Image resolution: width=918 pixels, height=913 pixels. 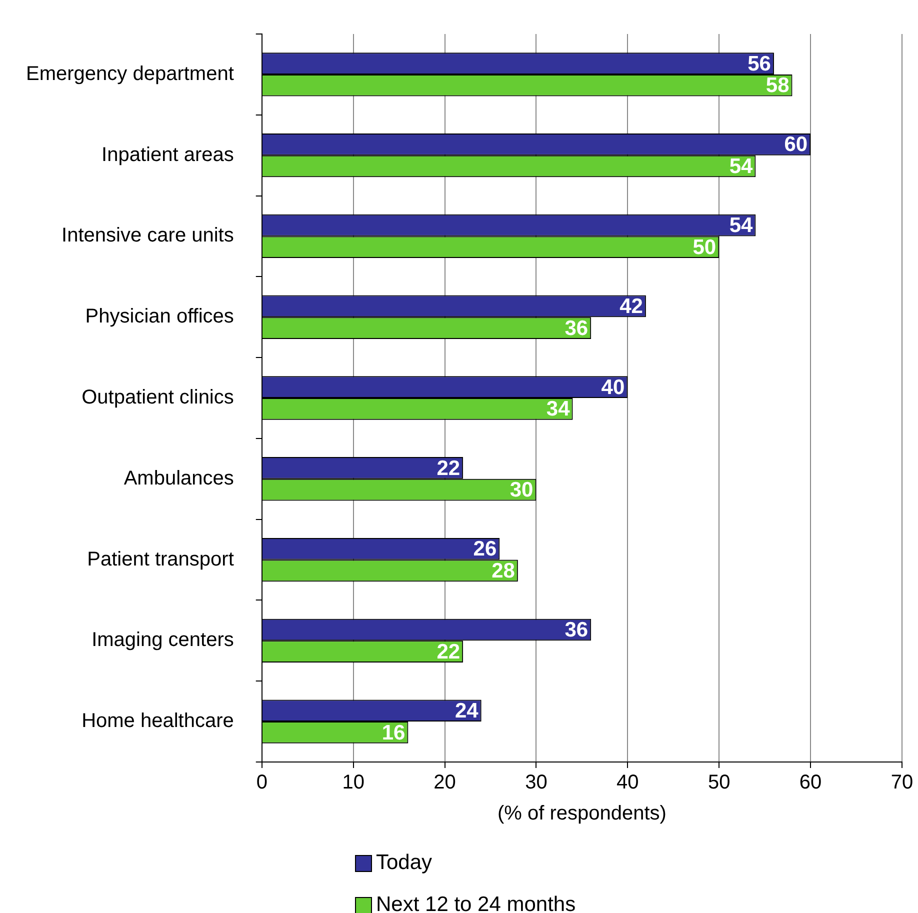 I want to click on data-label: 30, so click(x=522, y=490).